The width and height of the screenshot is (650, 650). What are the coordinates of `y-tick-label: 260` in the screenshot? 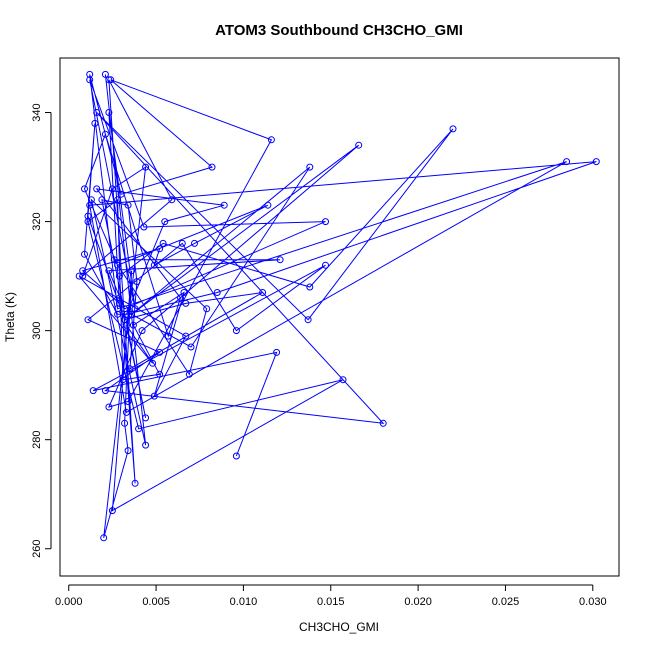 It's located at (37, 549).